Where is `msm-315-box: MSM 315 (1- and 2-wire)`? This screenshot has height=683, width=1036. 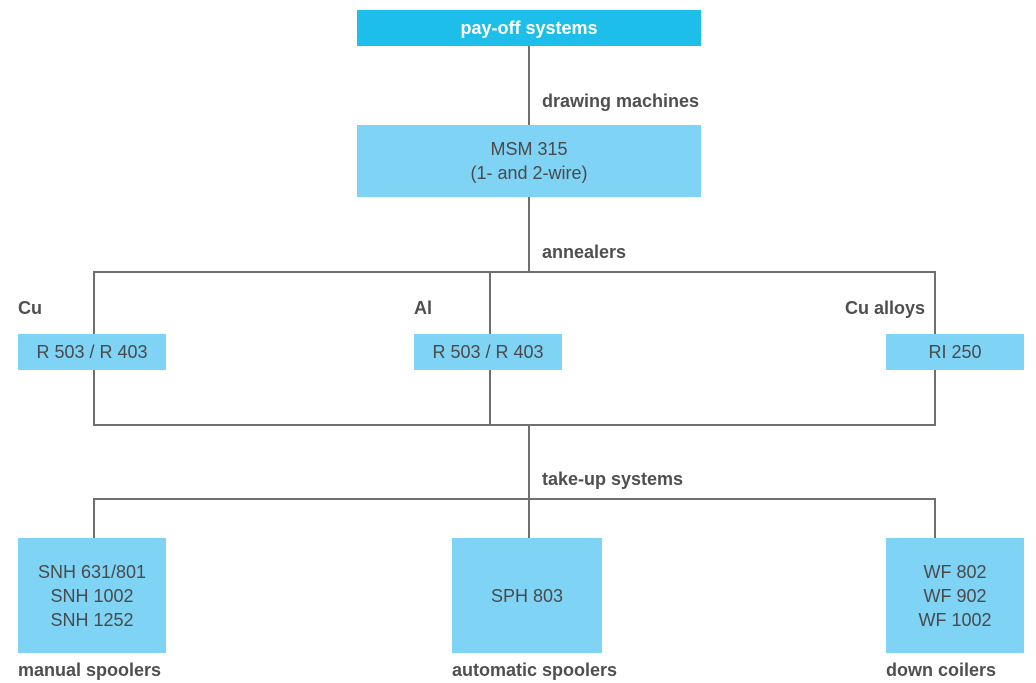
msm-315-box: MSM 315 (1- and 2-wire) is located at coordinates (529, 161).